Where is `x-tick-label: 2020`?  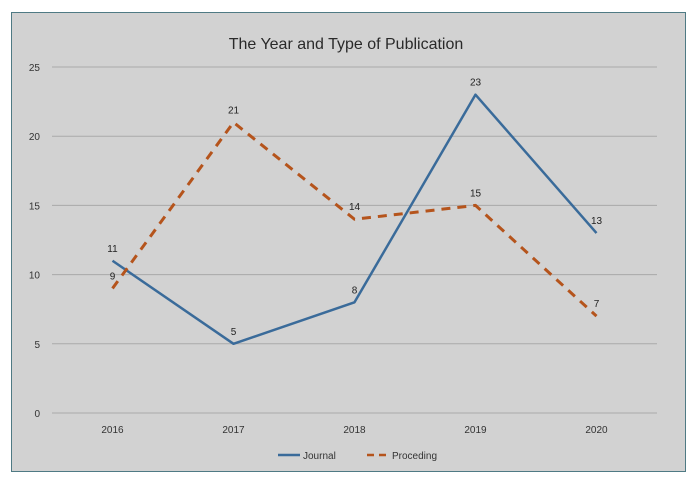
x-tick-label: 2020 is located at coordinates (596, 430).